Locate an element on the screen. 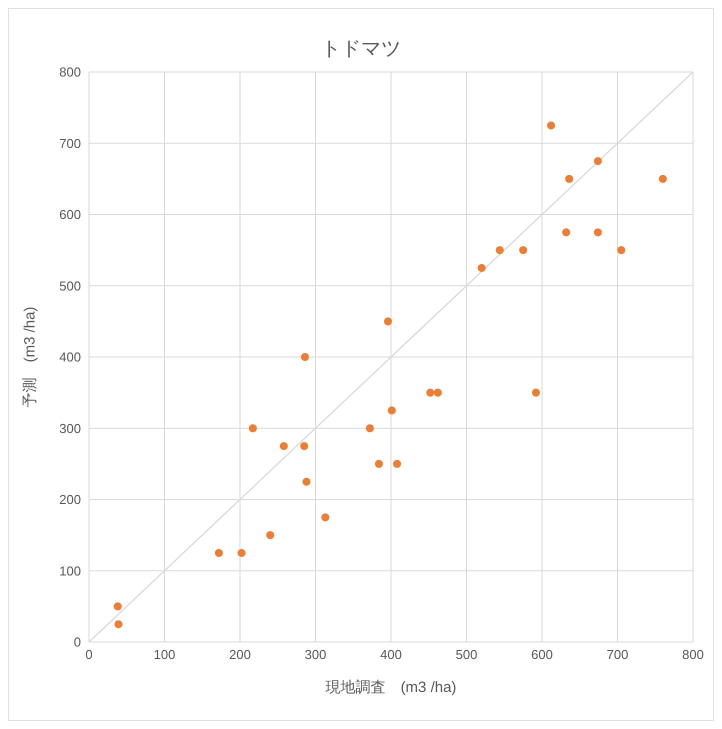  x-axis-title: 現地調査 (m3 /ha) is located at coordinates (391, 687).